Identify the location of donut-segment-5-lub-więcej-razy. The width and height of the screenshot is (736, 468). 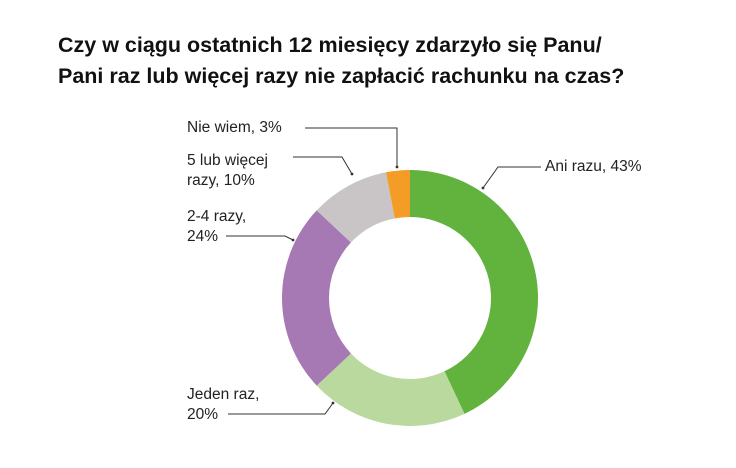
(355, 207).